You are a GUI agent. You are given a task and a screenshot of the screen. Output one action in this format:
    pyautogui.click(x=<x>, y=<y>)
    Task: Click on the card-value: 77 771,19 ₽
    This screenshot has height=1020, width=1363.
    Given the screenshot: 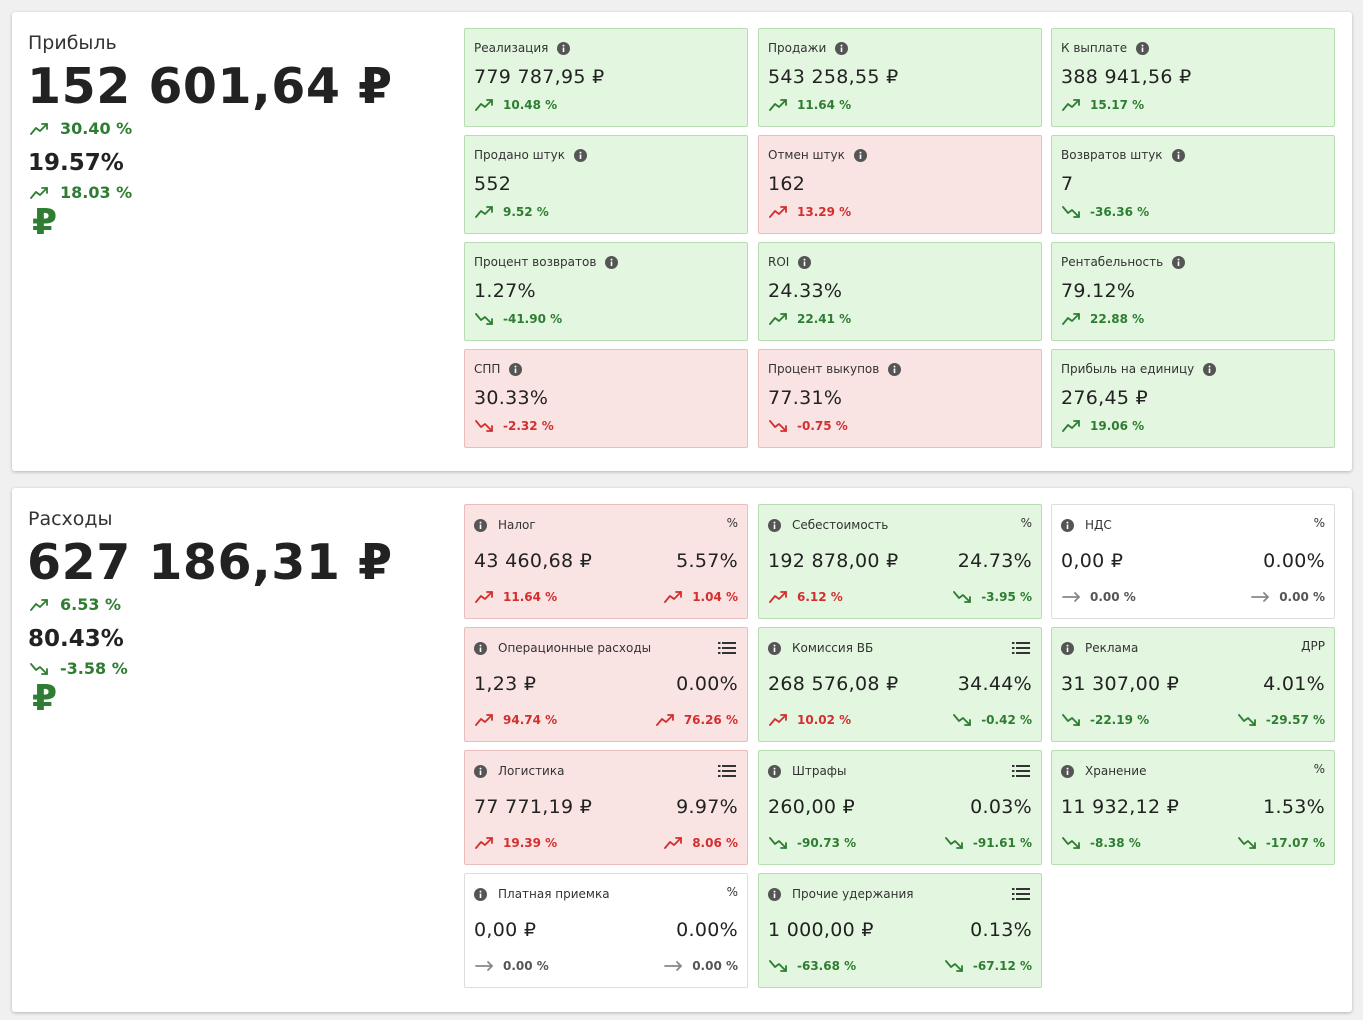 What is the action you would take?
    pyautogui.click(x=533, y=807)
    